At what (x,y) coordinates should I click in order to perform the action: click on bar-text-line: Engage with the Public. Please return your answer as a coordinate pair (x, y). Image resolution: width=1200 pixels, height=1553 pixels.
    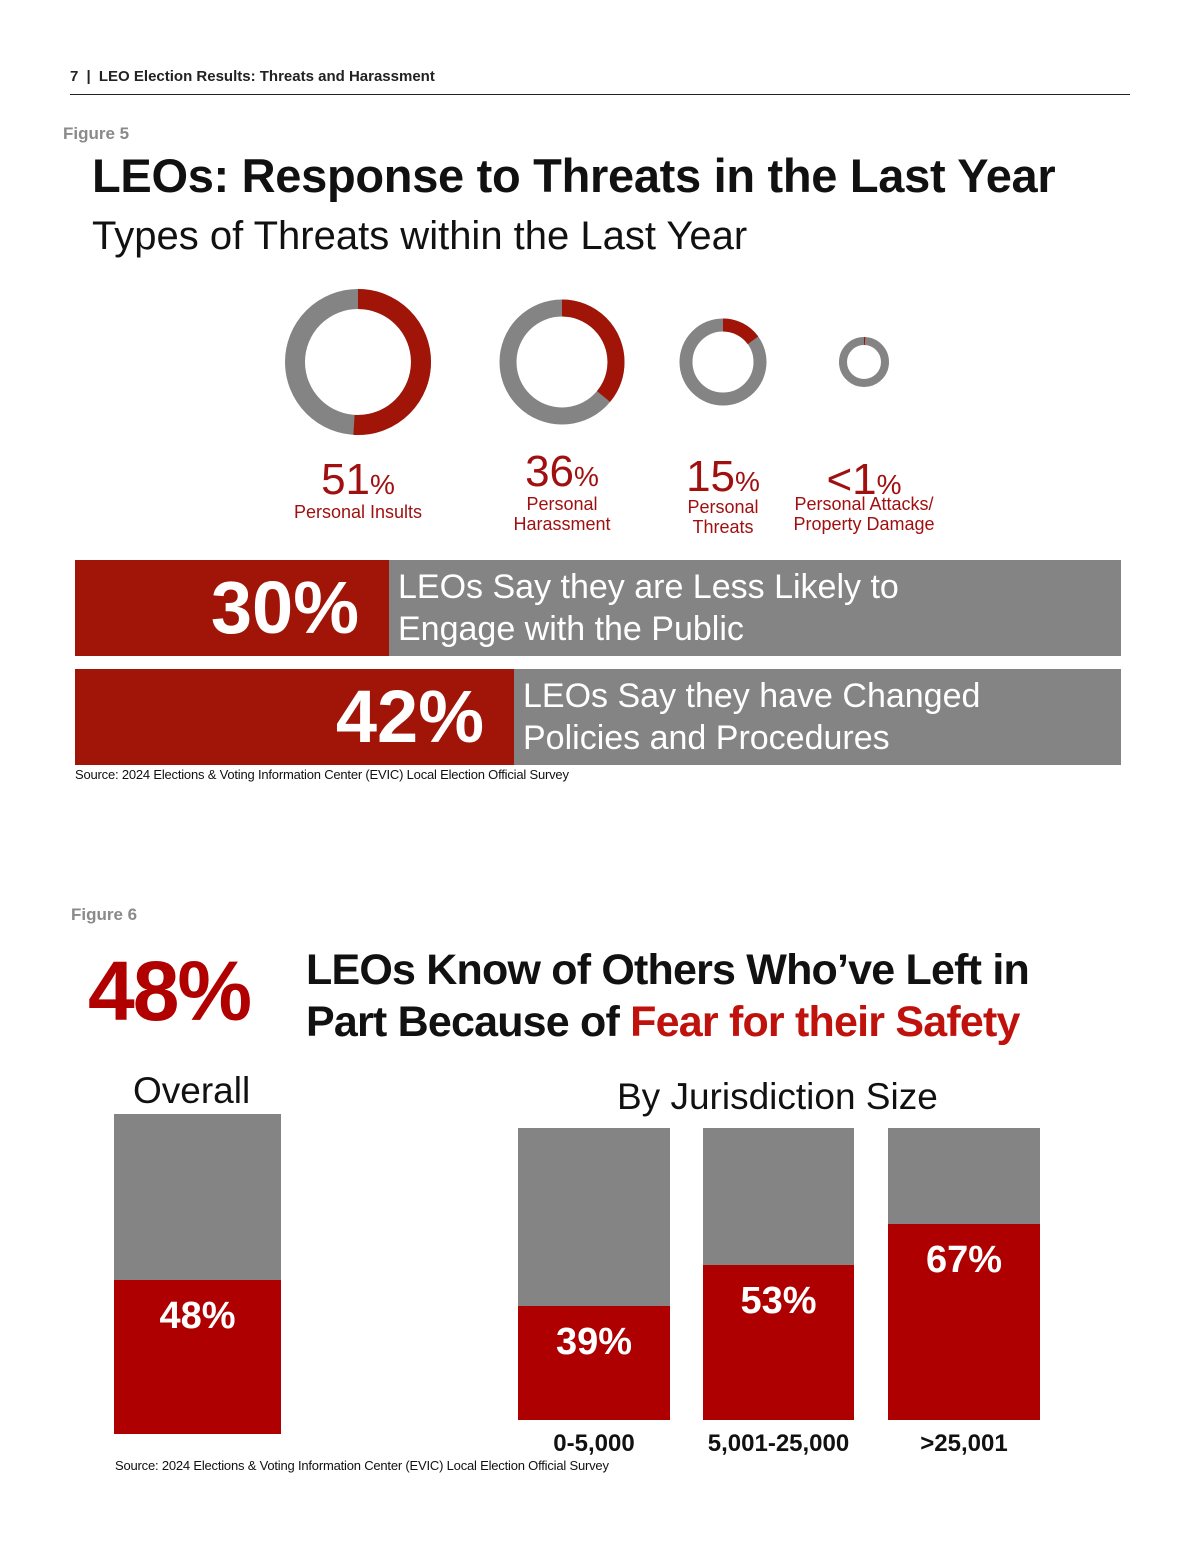
    Looking at the image, I should click on (571, 629).